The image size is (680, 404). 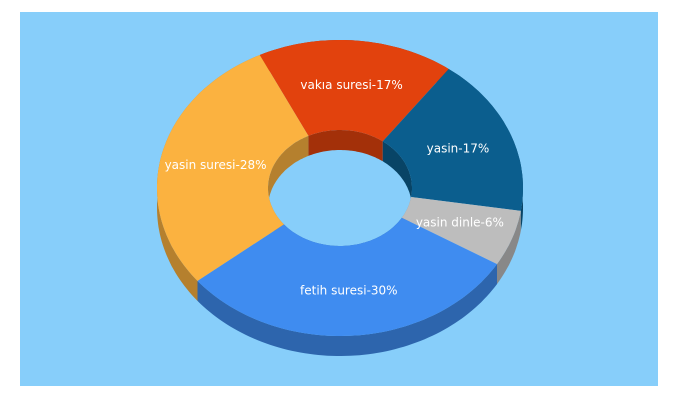 What do you see at coordinates (349, 290) in the screenshot?
I see `data-label: fetih suresi-30%` at bounding box center [349, 290].